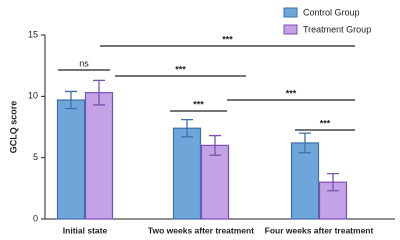 This screenshot has height=240, width=400. Describe the element at coordinates (33, 96) in the screenshot. I see `y-tick-label: 10` at that location.